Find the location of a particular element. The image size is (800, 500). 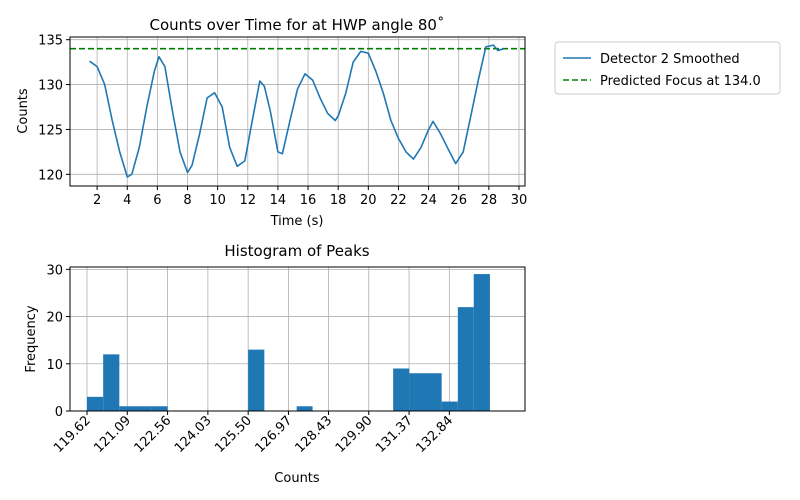

top-x-tick-label: 22 is located at coordinates (398, 200).